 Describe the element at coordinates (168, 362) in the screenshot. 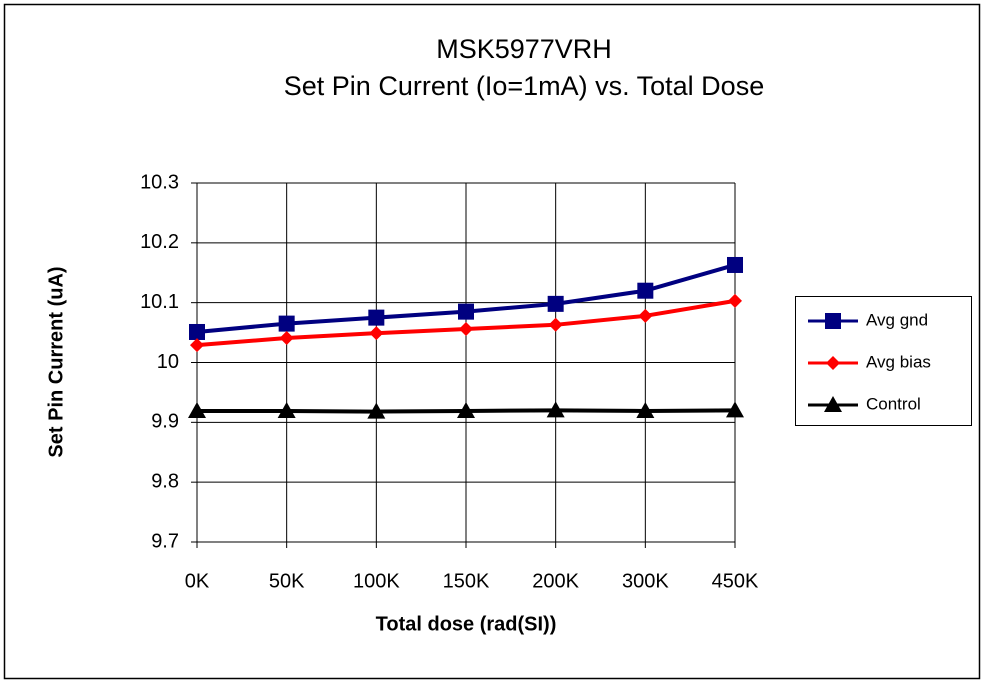

I see `y-tick-label: 10` at that location.